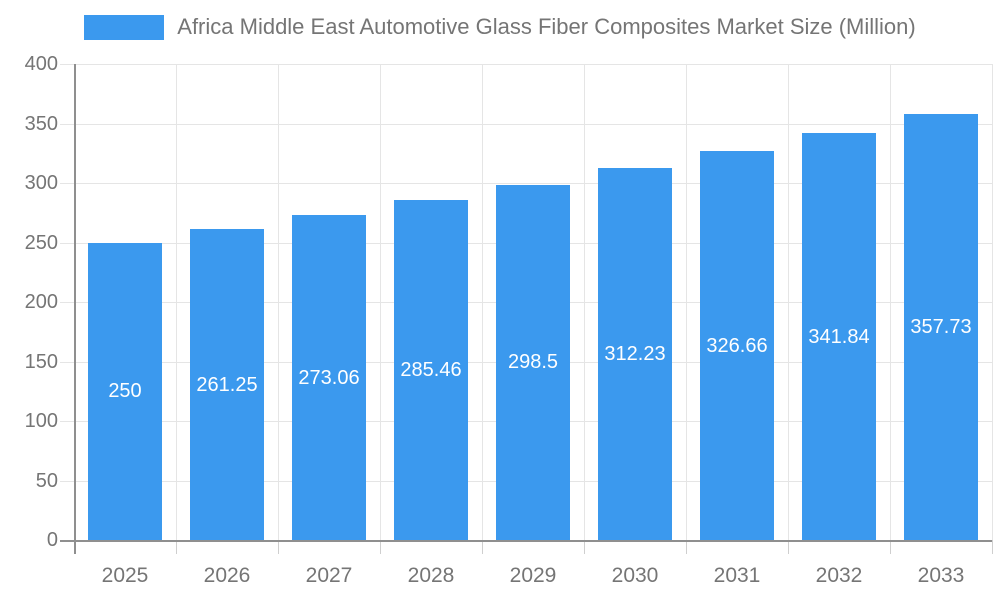  I want to click on bar-value-label: 298.5, so click(533, 362).